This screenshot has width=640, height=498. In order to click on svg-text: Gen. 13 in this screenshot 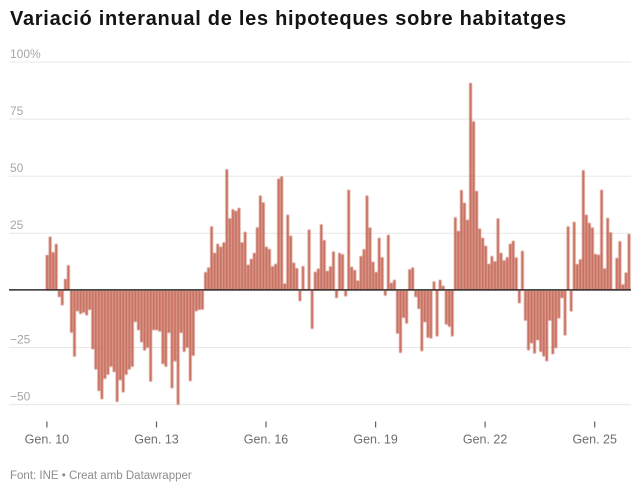, I will do `click(156, 440)`.